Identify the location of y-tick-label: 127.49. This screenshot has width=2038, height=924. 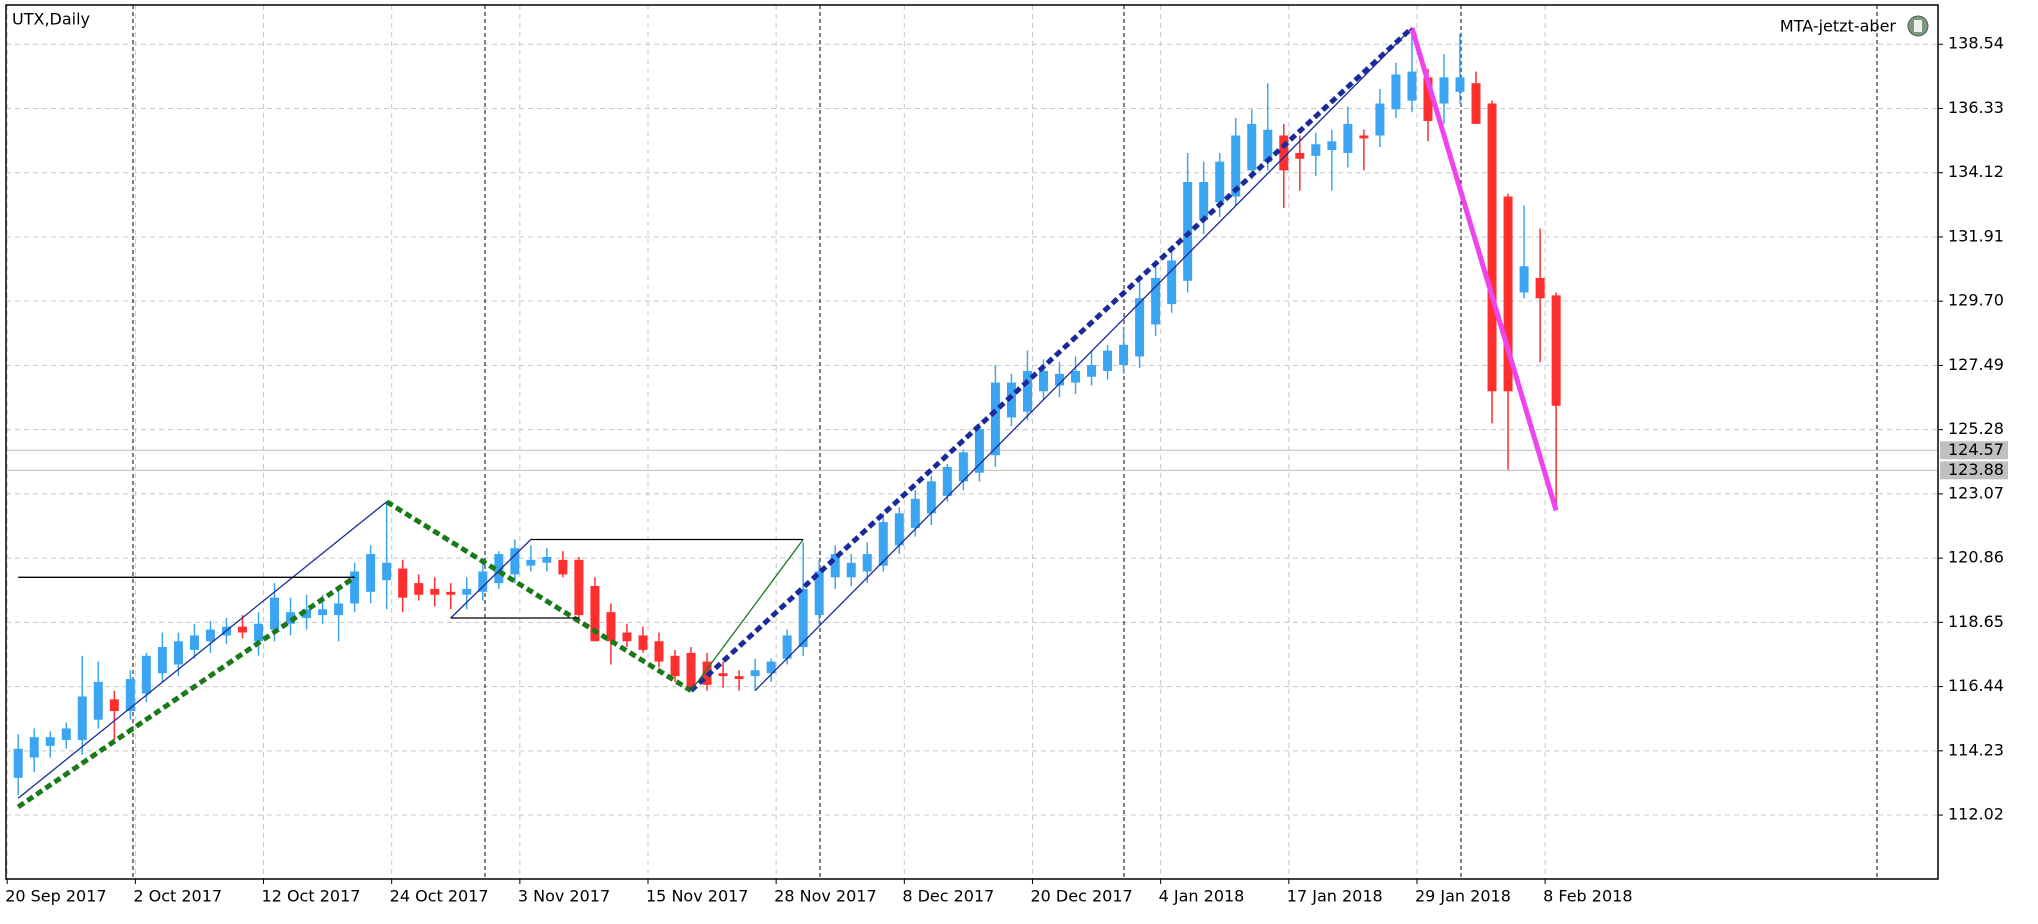
(1976, 364).